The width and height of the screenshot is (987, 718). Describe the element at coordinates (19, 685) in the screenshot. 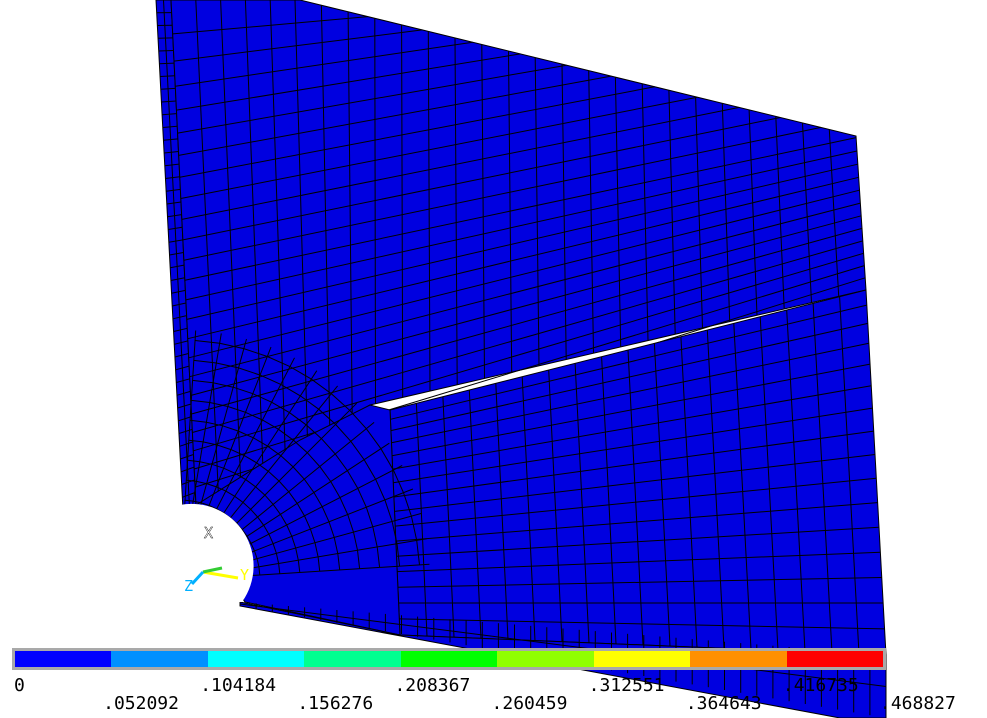

I see `legend-tick-label-top: 0` at that location.